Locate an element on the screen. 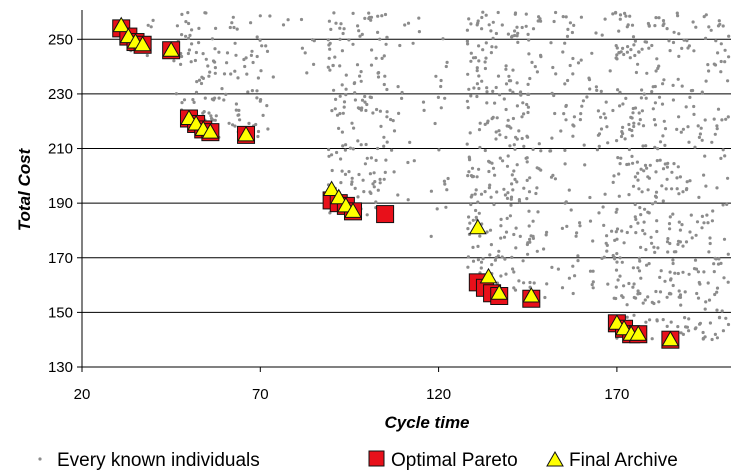 The height and width of the screenshot is (472, 731). x-tick-label-120: 120 is located at coordinates (438, 394).